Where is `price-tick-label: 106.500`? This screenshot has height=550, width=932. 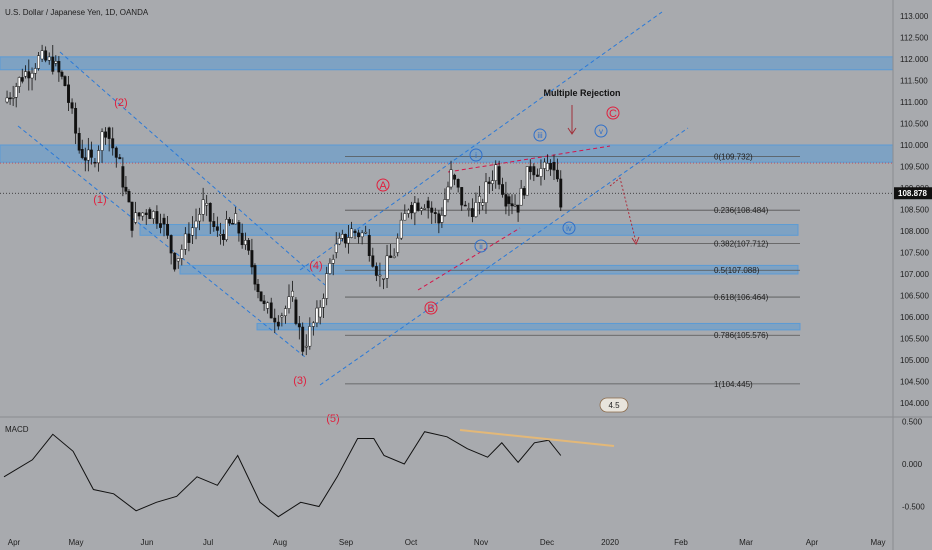
price-tick-label: 106.500 is located at coordinates (914, 296).